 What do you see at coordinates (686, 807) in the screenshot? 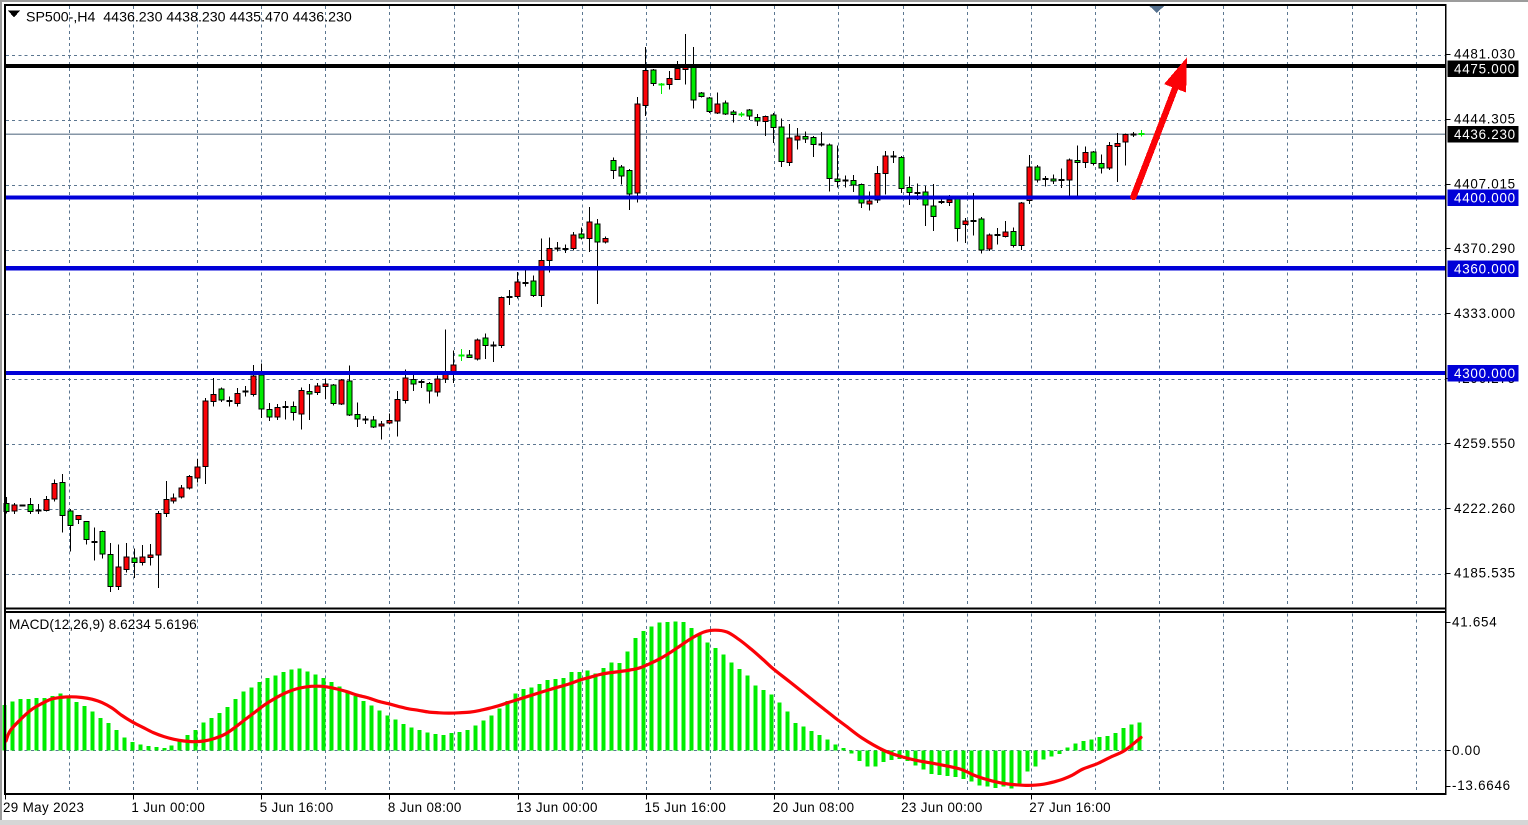
I see `svg-text: 15 Jun 16:00` at bounding box center [686, 807].